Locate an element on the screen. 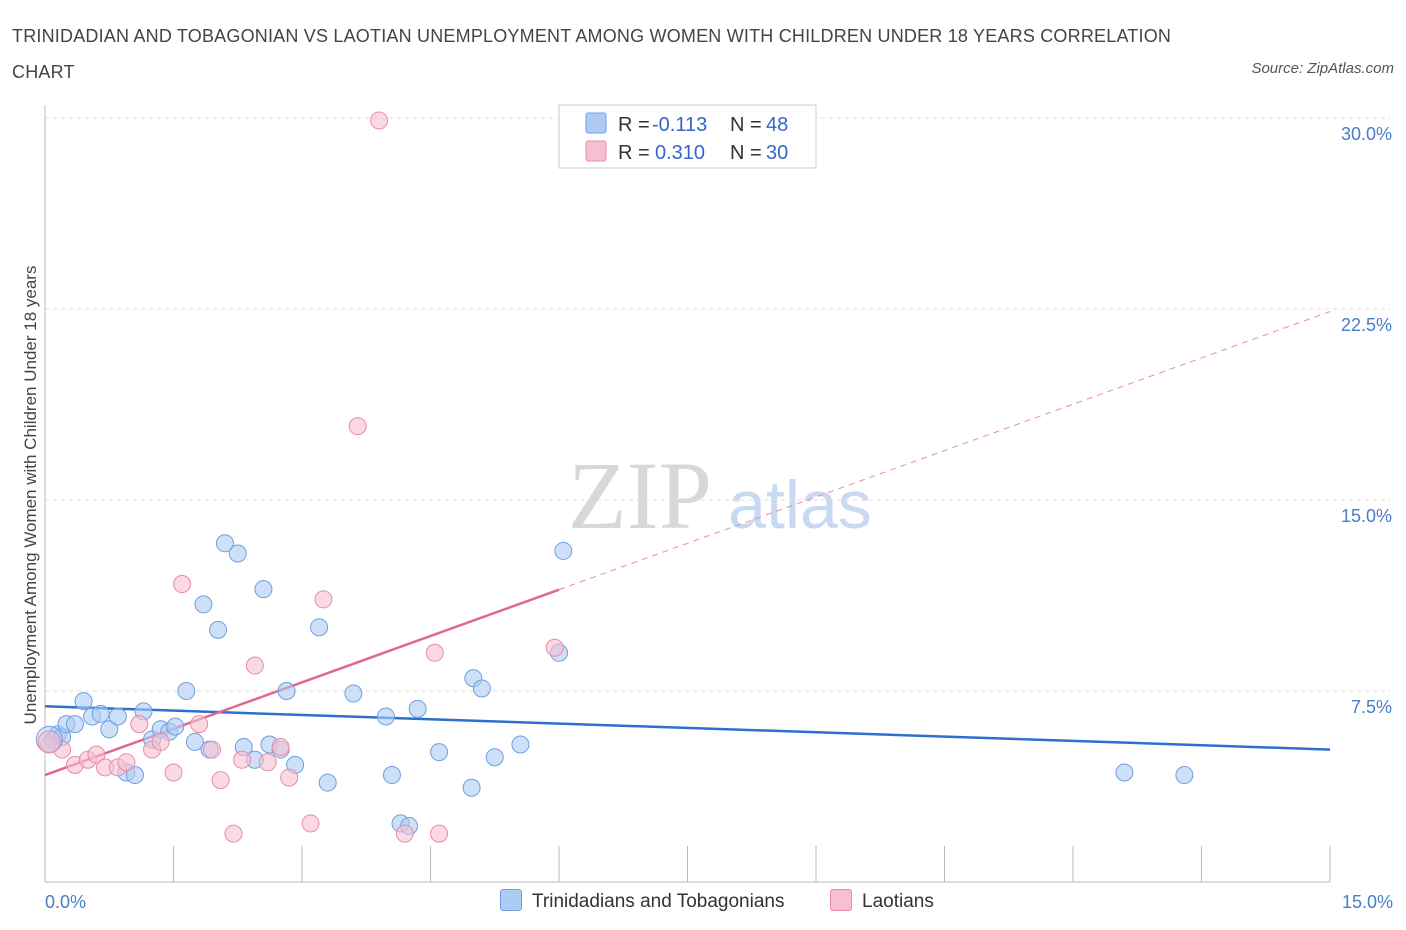  watermark: ZIP atlas is located at coordinates (720, 495).